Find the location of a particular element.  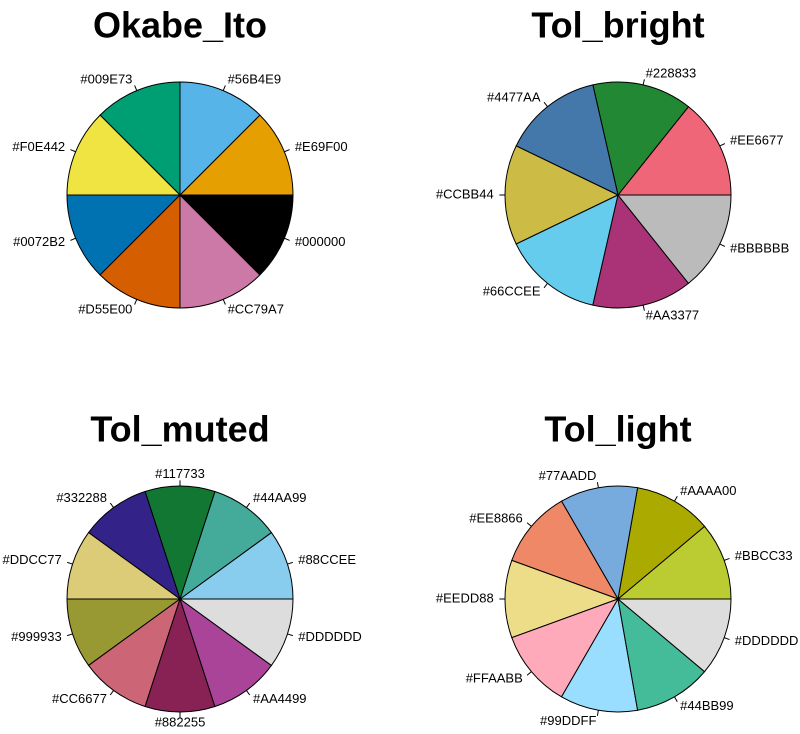

chart-title: Tol_light is located at coordinates (617, 429).